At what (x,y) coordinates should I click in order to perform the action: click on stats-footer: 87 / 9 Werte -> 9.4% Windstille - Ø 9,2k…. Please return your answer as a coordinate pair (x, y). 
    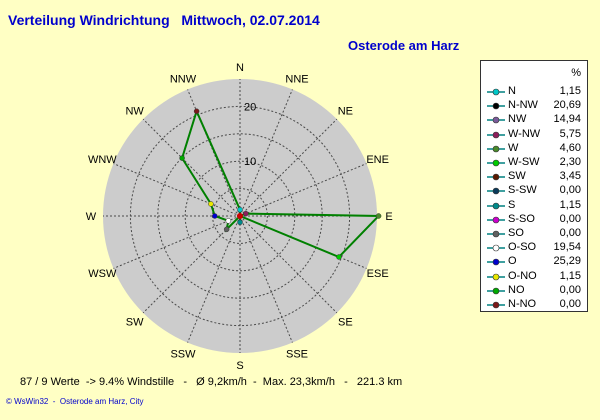
    Looking at the image, I should click on (211, 382).